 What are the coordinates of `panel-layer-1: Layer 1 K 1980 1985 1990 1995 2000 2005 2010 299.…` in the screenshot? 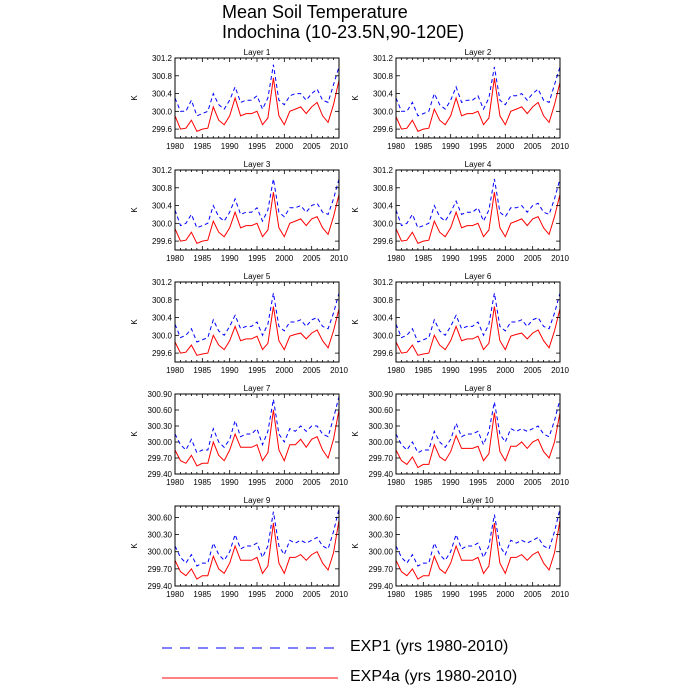 It's located at (239, 99).